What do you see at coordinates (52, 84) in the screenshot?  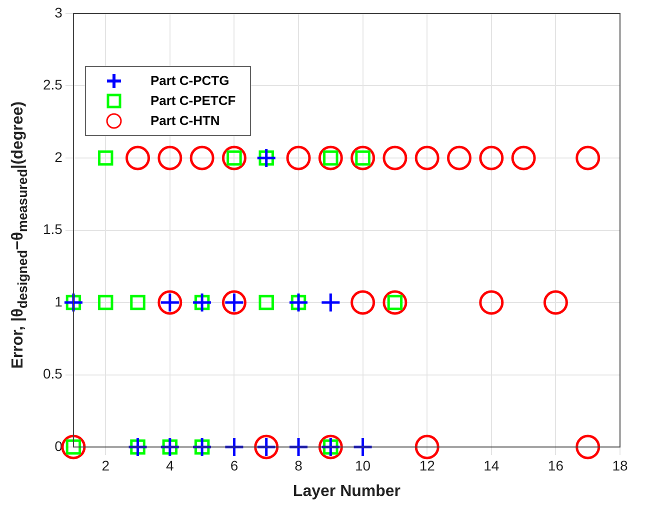 I see `y-tick-label: 2.5` at bounding box center [52, 84].